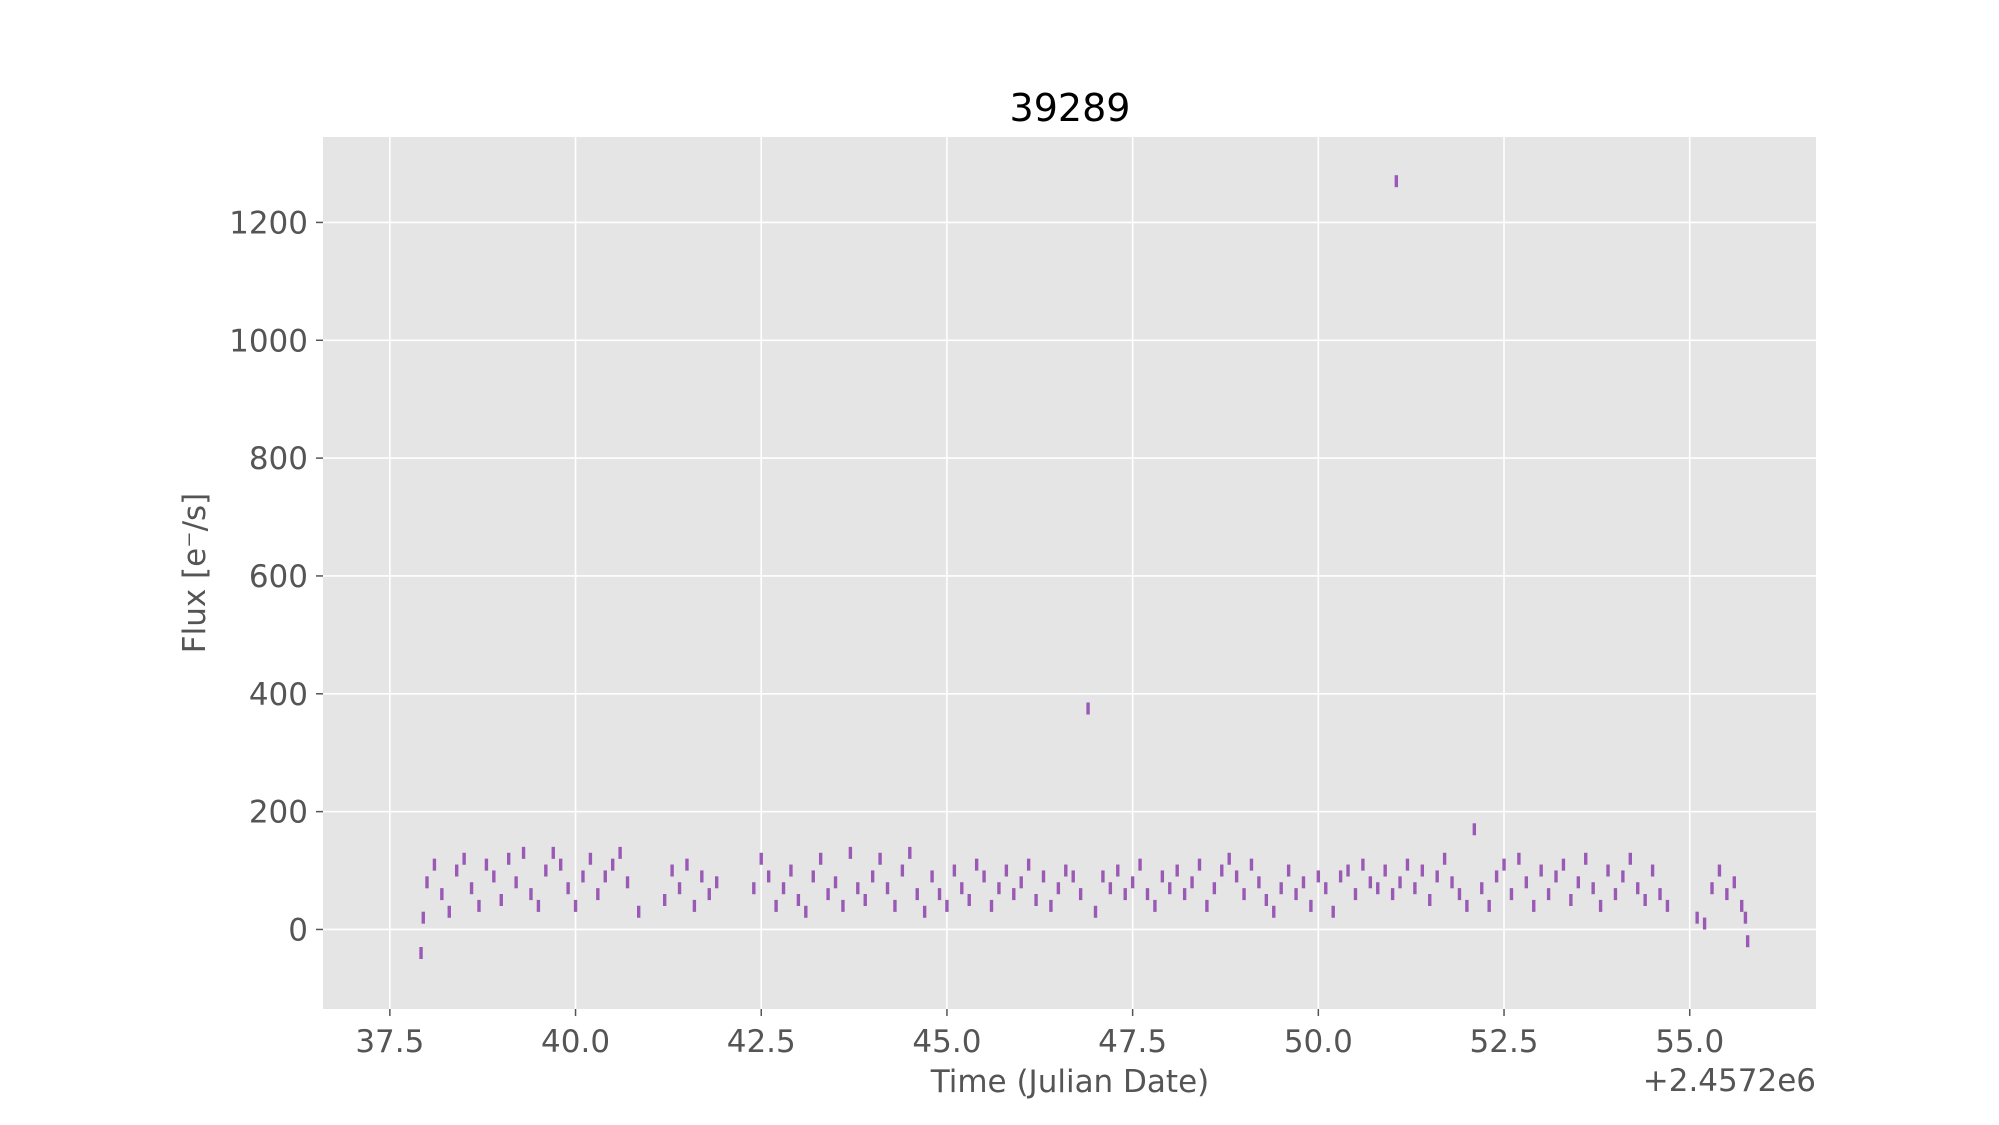 The height and width of the screenshot is (1125, 1999). What do you see at coordinates (761, 1042) in the screenshot?
I see `x-tick-label: 42.5` at bounding box center [761, 1042].